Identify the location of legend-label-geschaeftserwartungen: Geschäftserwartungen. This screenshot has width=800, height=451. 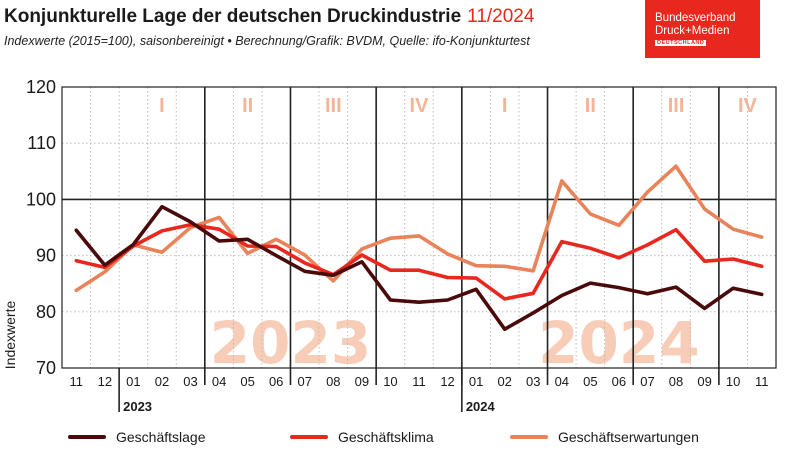
(628, 437).